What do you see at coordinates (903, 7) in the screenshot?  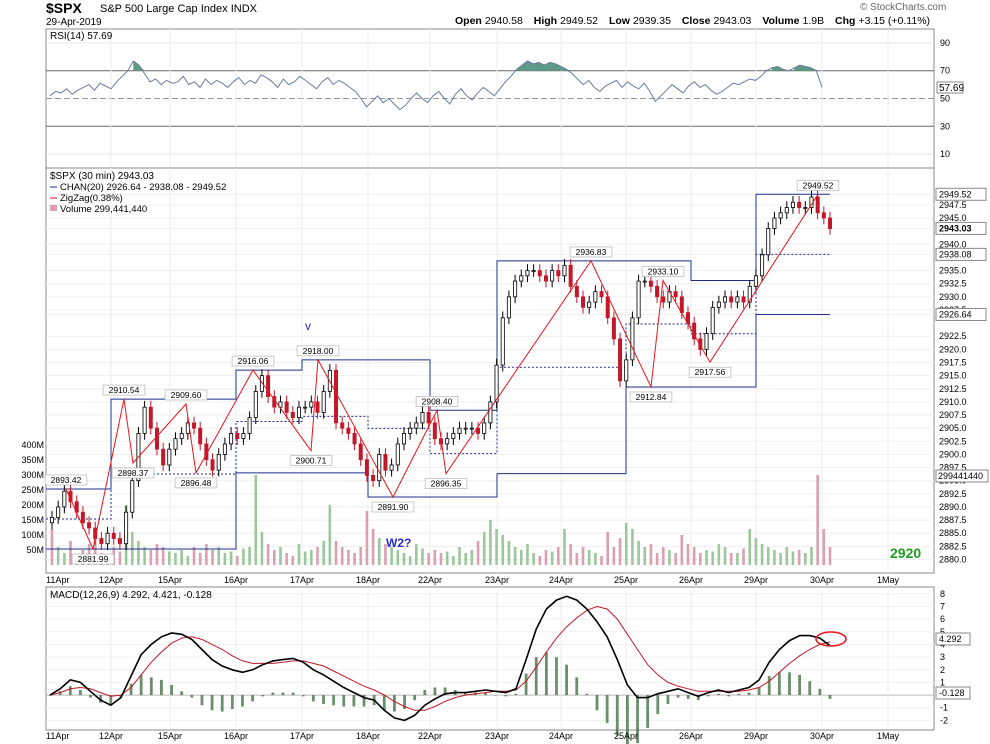 I see `copyright: © StockCharts.com` at bounding box center [903, 7].